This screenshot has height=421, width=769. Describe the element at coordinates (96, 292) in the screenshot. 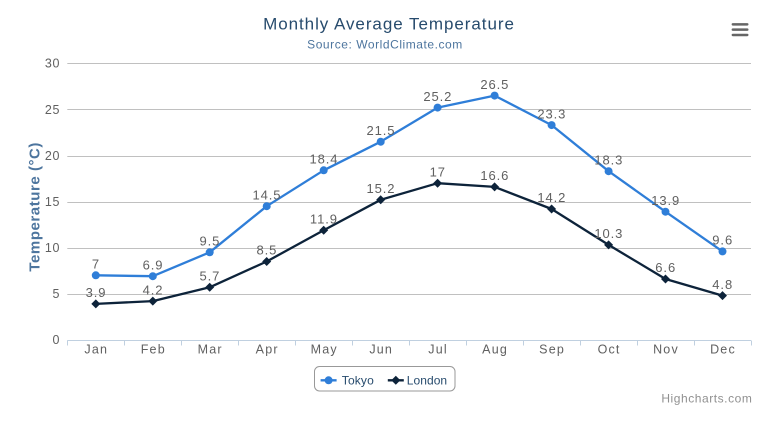

I see `svg-text: 3.9` at that location.